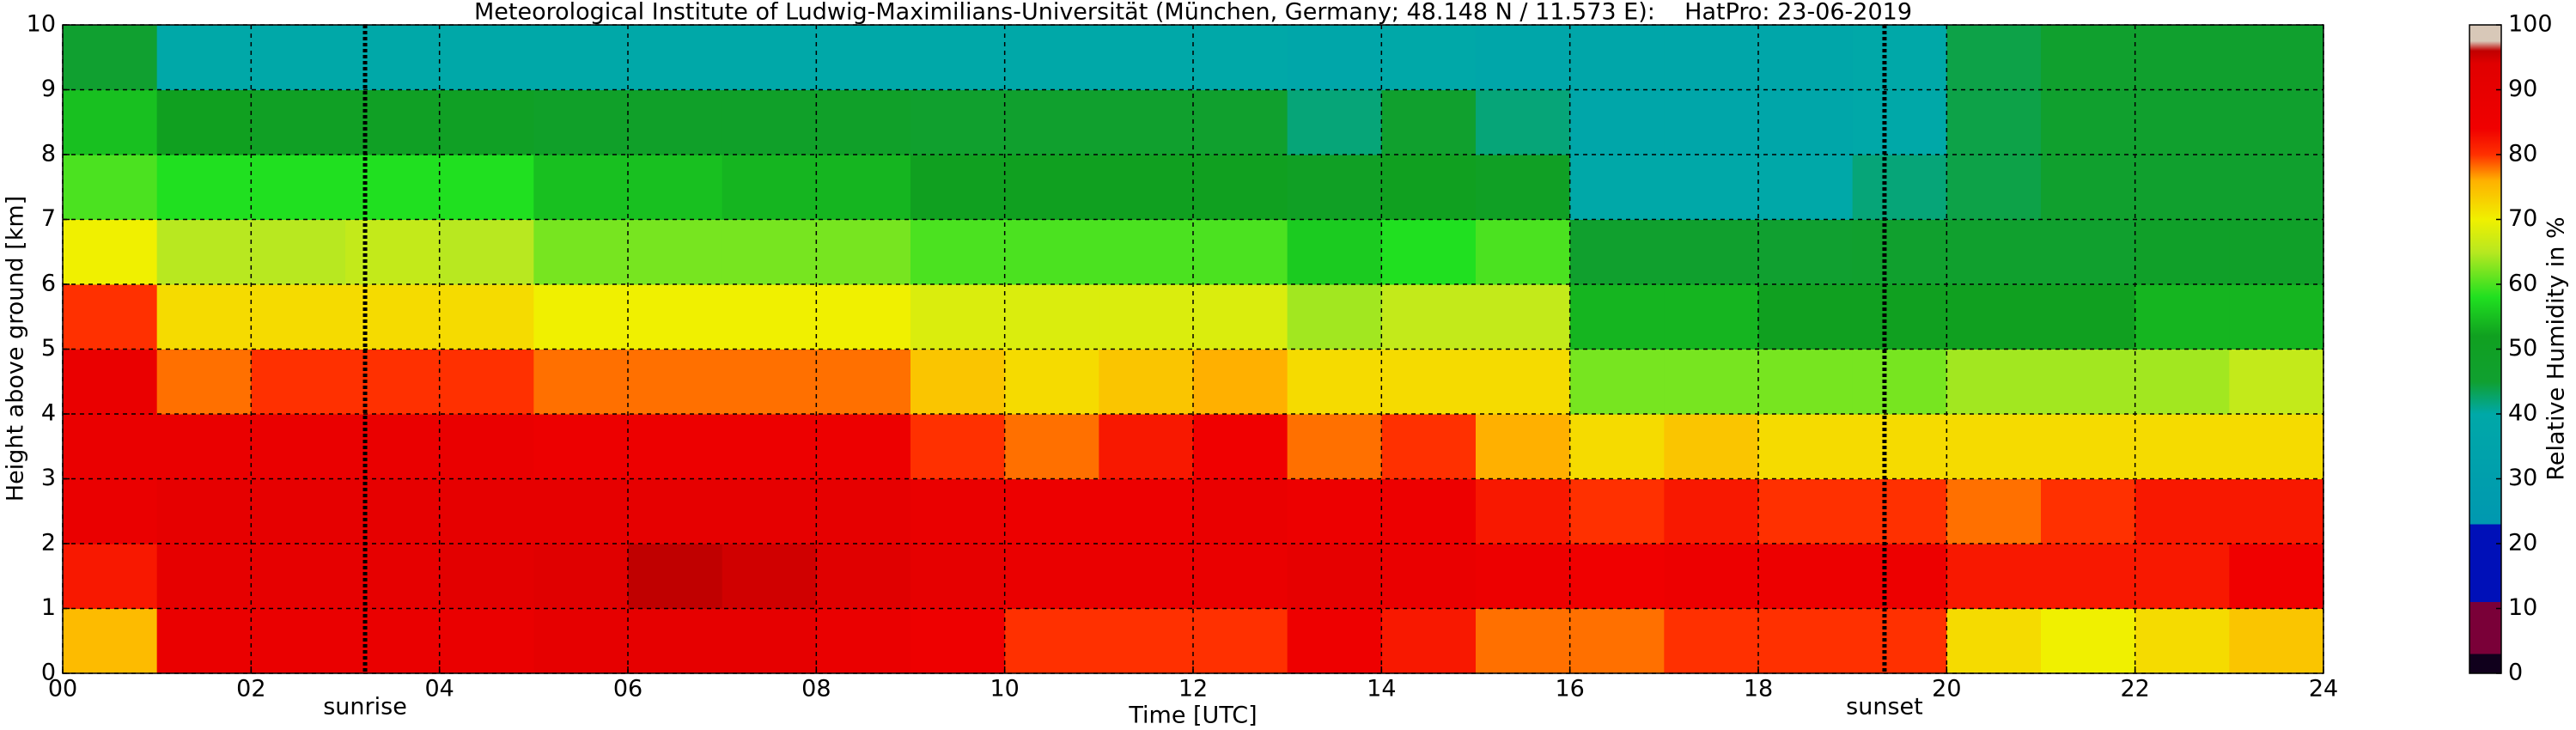 This screenshot has width=2576, height=730. Describe the element at coordinates (2522, 284) in the screenshot. I see `colorbar-tick-label: 60` at that location.